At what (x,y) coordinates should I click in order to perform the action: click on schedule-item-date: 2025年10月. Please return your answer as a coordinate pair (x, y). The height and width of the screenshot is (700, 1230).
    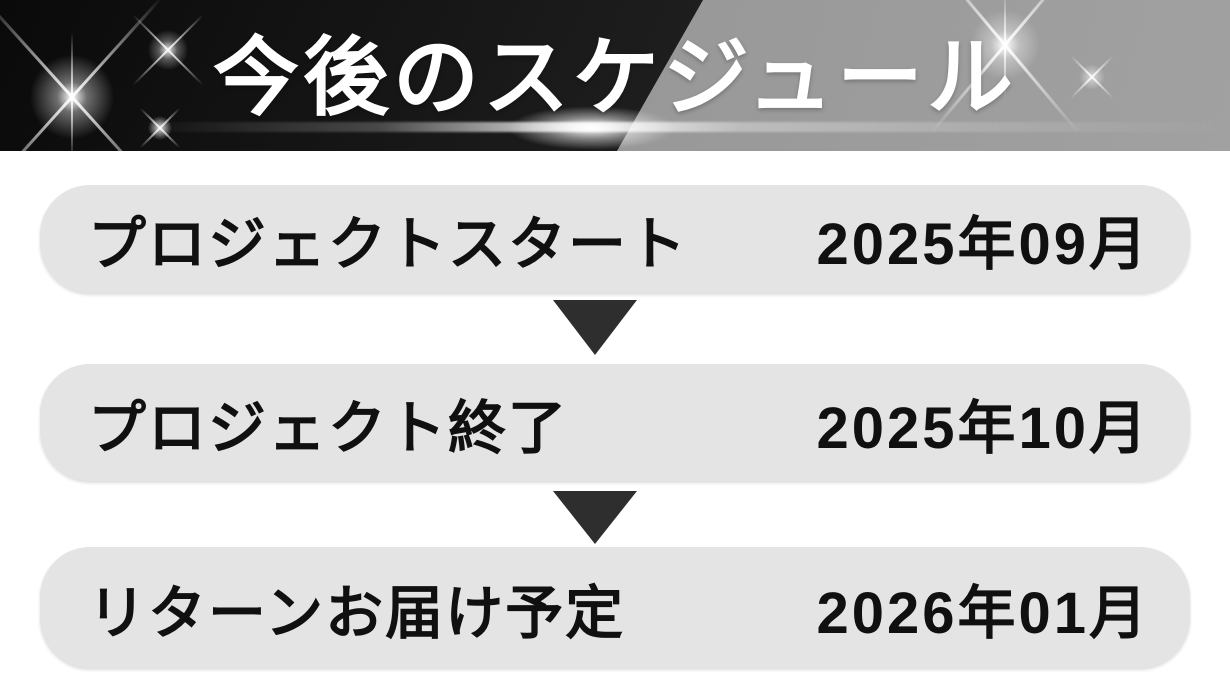
    Looking at the image, I should click on (983, 428).